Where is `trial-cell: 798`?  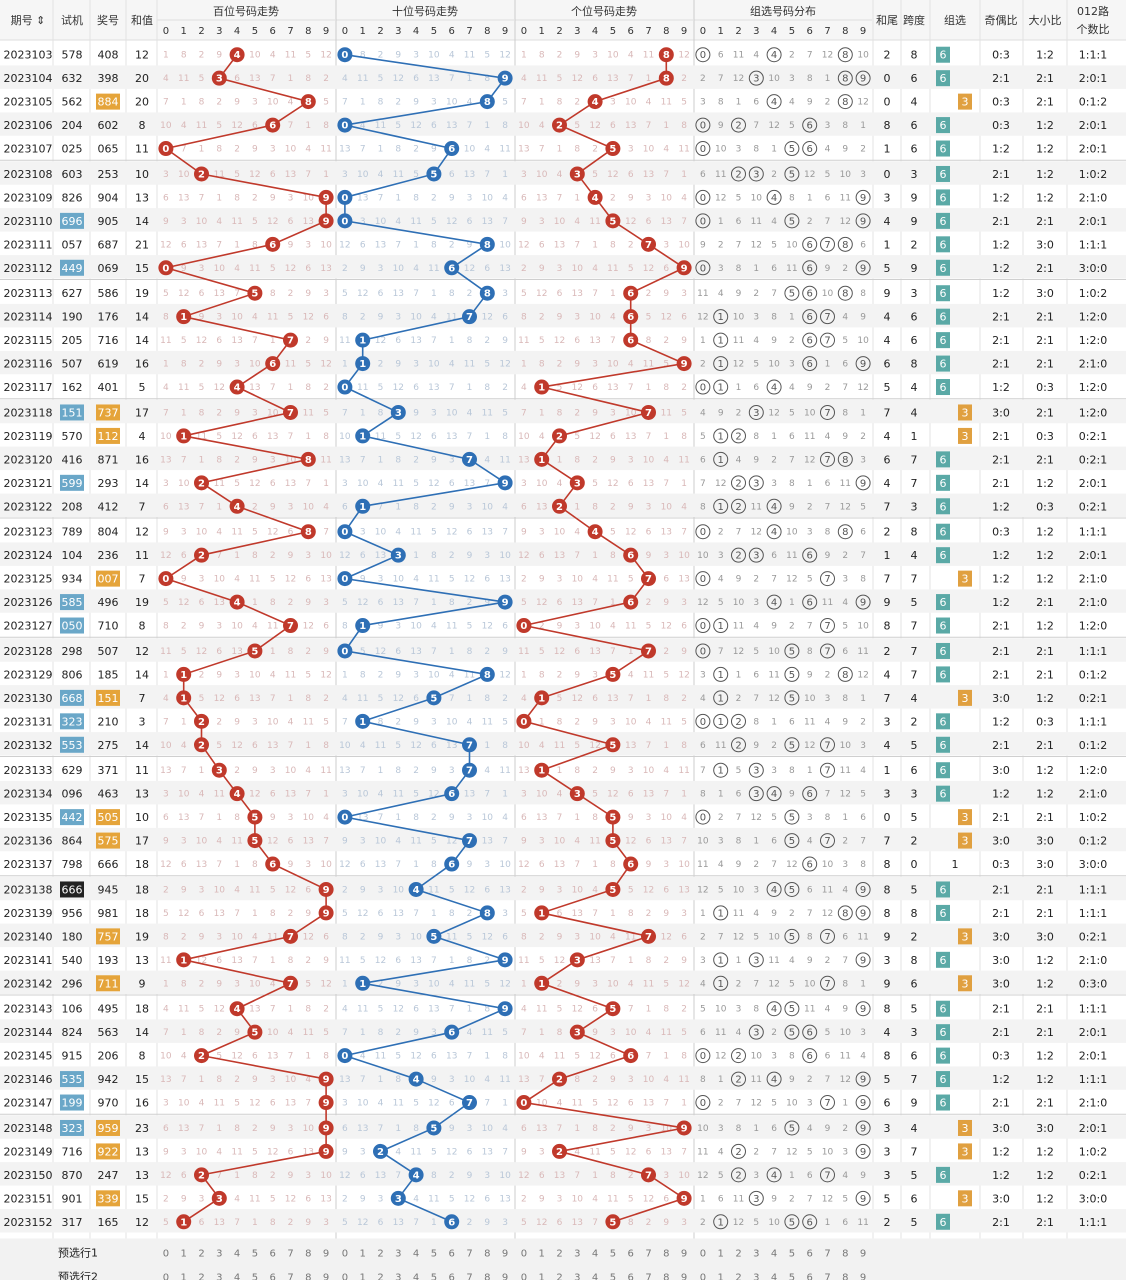
trial-cell: 798 is located at coordinates (72, 864).